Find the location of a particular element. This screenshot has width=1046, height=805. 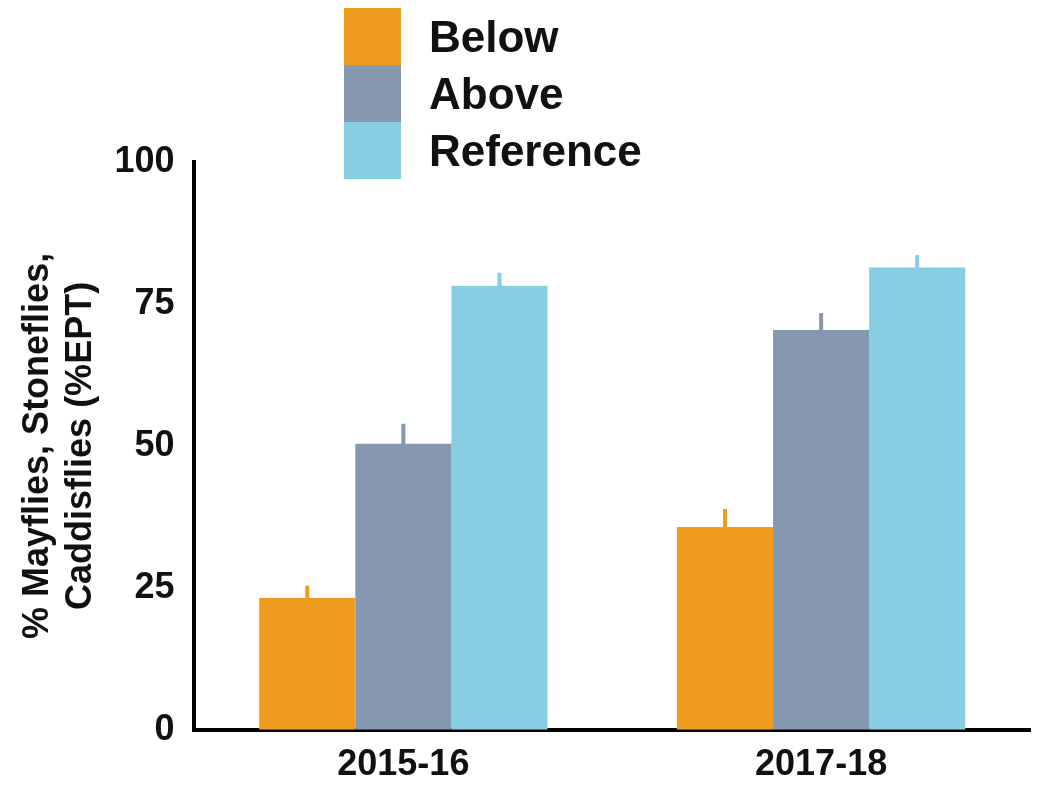

y-tick-label: 25 is located at coordinates (154, 585).